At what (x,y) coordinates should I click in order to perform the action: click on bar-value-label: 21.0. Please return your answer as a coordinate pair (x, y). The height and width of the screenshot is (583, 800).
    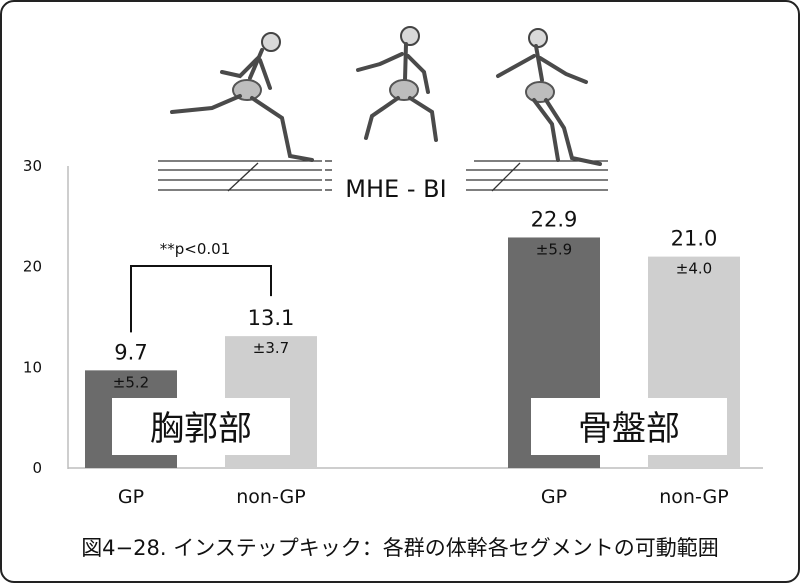
    Looking at the image, I should click on (694, 239).